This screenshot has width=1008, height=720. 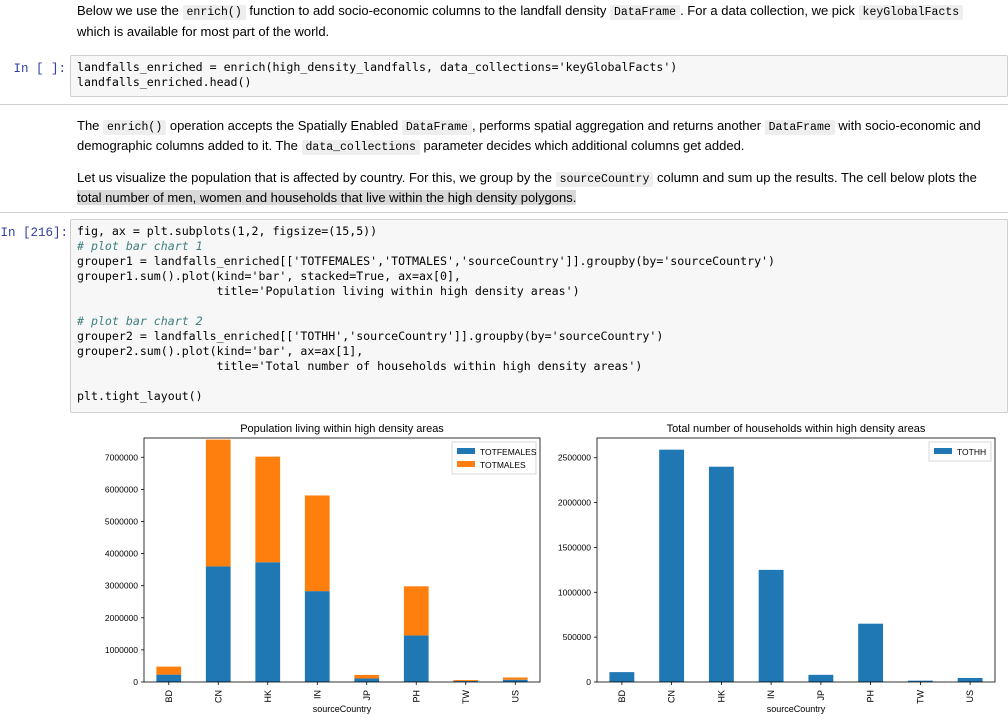 What do you see at coordinates (367, 680) in the screenshot?
I see `bar-totfemales-jp` at bounding box center [367, 680].